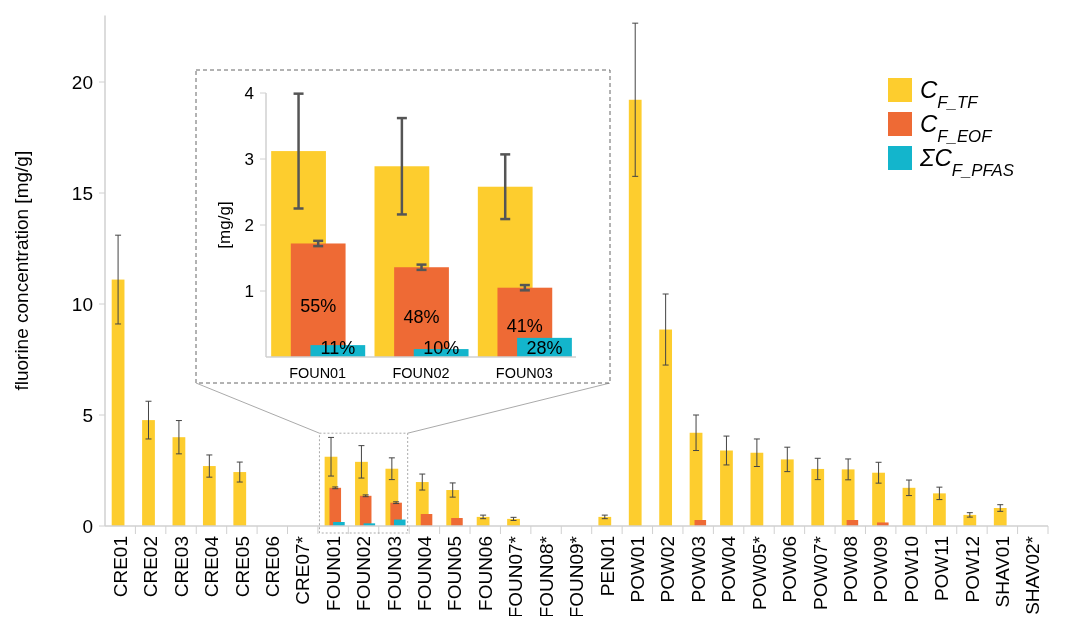  What do you see at coordinates (668, 569) in the screenshot?
I see `x-tick-label: POW02` at bounding box center [668, 569].